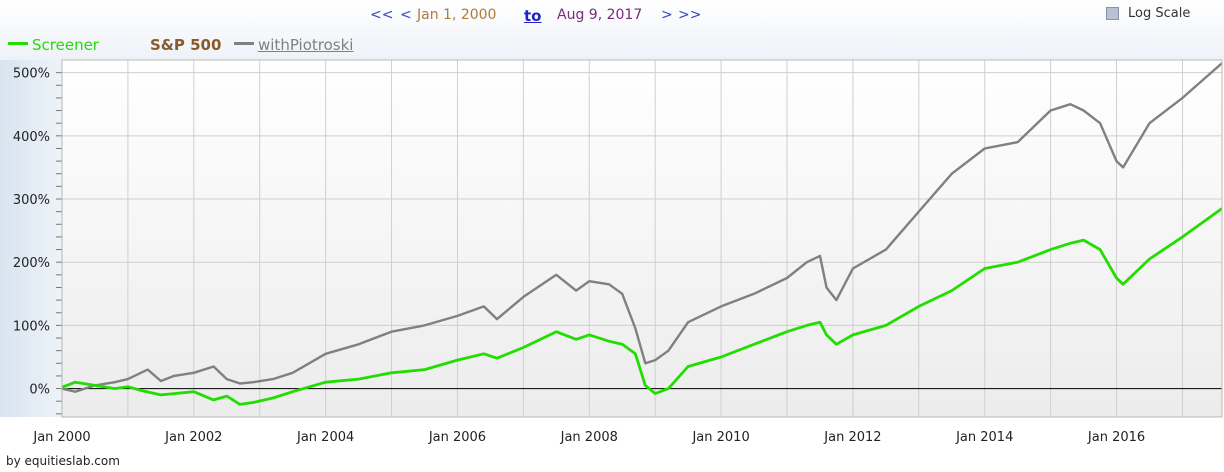 This screenshot has height=472, width=1224. I want to click on next-button: >, so click(667, 15).